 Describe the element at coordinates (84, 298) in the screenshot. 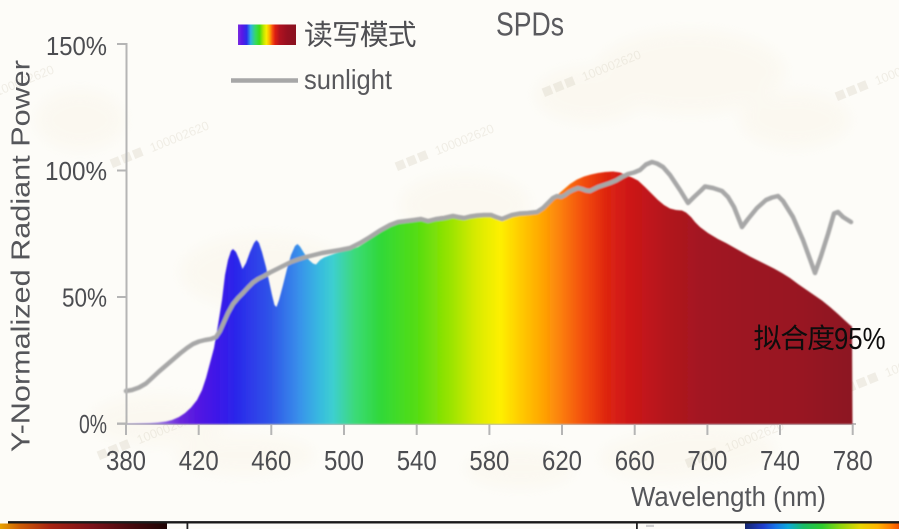

I see `svg-text: 50%` at that location.